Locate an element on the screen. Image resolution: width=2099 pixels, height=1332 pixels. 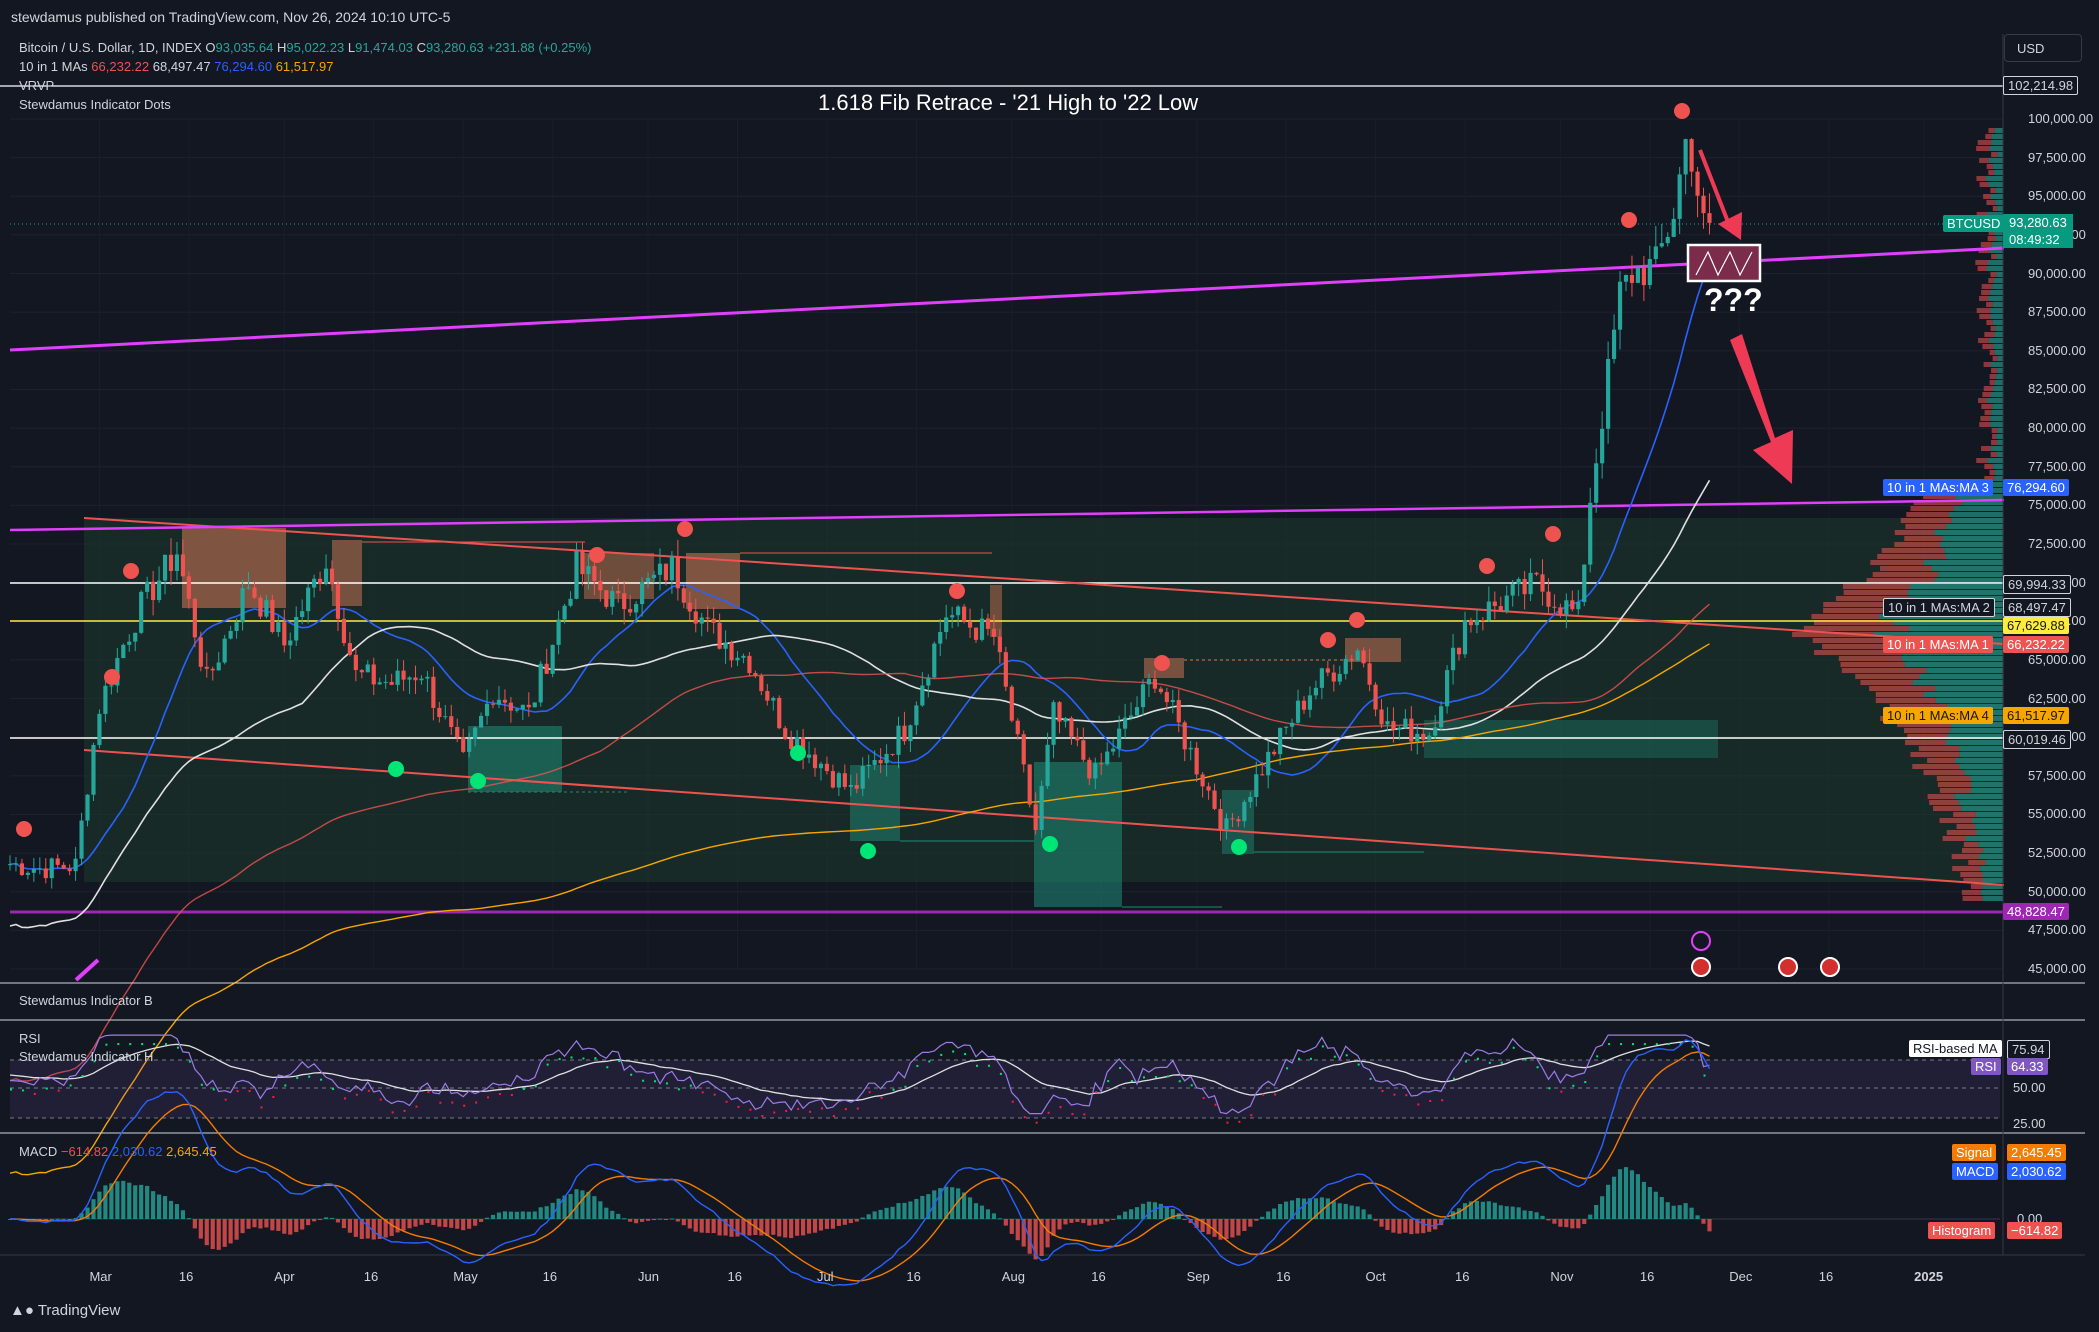
rsi-label: RSI is located at coordinates (30, 1038).